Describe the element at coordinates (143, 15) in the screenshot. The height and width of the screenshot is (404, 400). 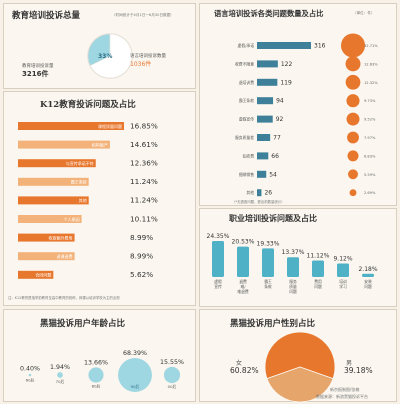
I see `total-note: （时间统计于4月1日一6月30日数据）` at that location.